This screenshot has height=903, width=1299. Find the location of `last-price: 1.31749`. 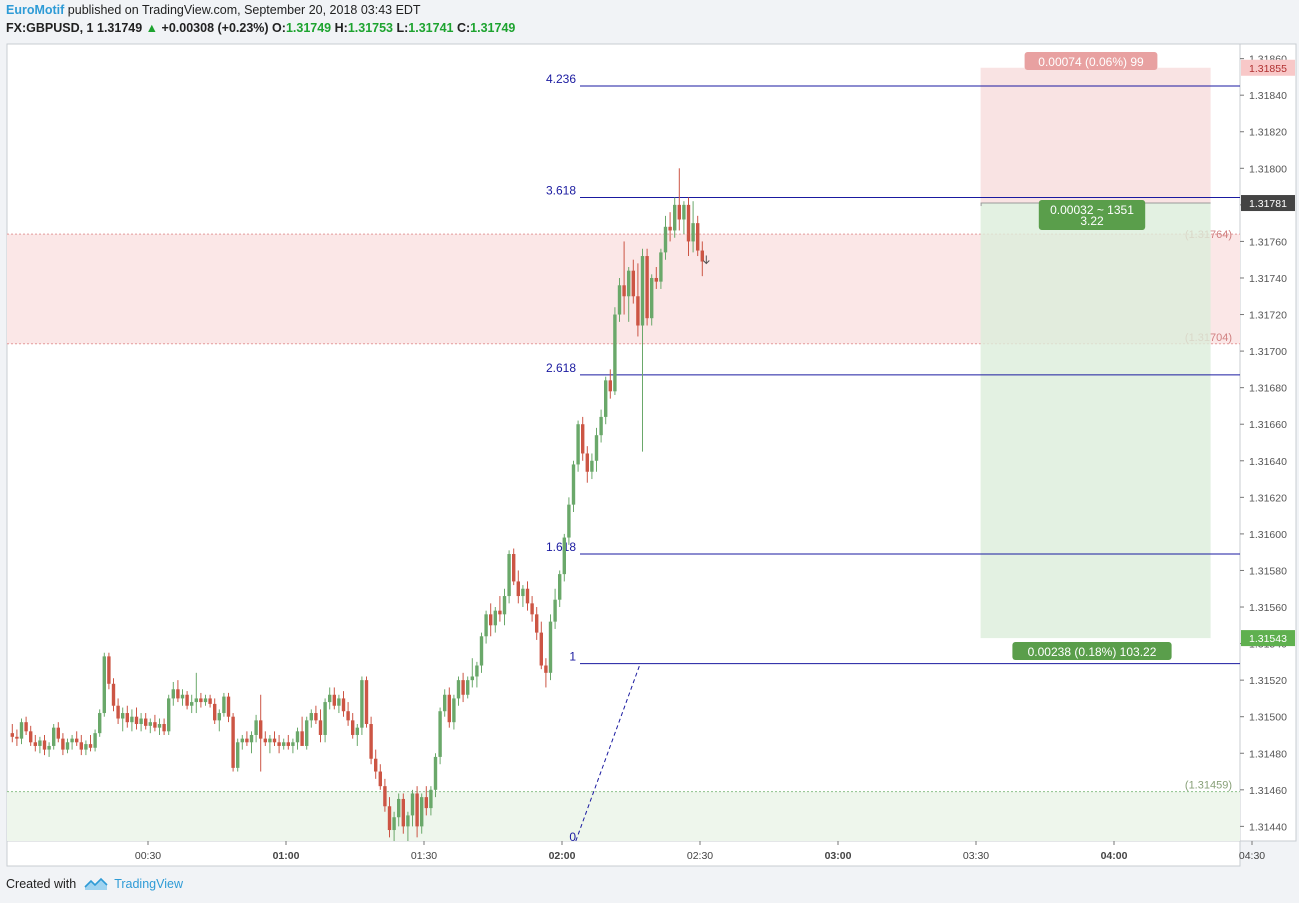

last-price: 1.31749 is located at coordinates (120, 28).